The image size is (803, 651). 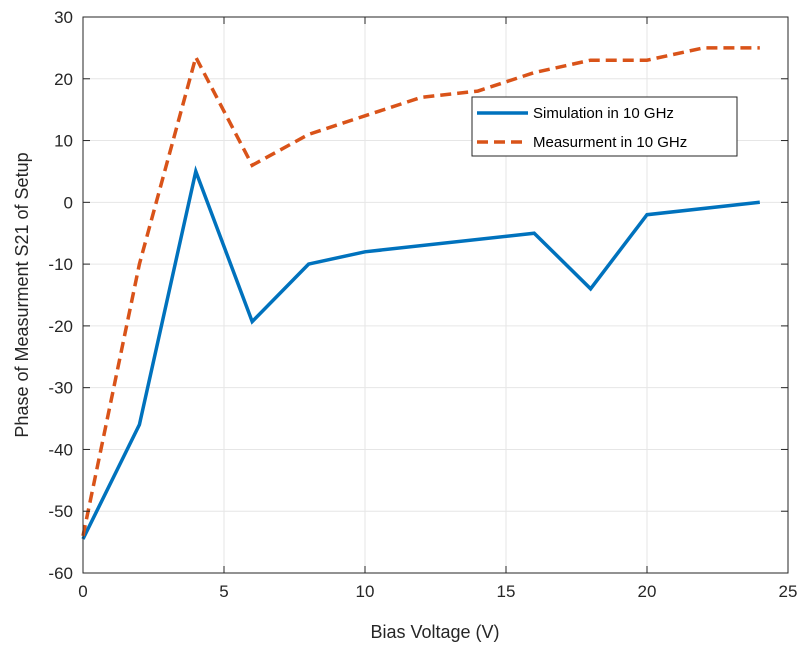 What do you see at coordinates (788, 591) in the screenshot?
I see `x-tick-label: 25` at bounding box center [788, 591].